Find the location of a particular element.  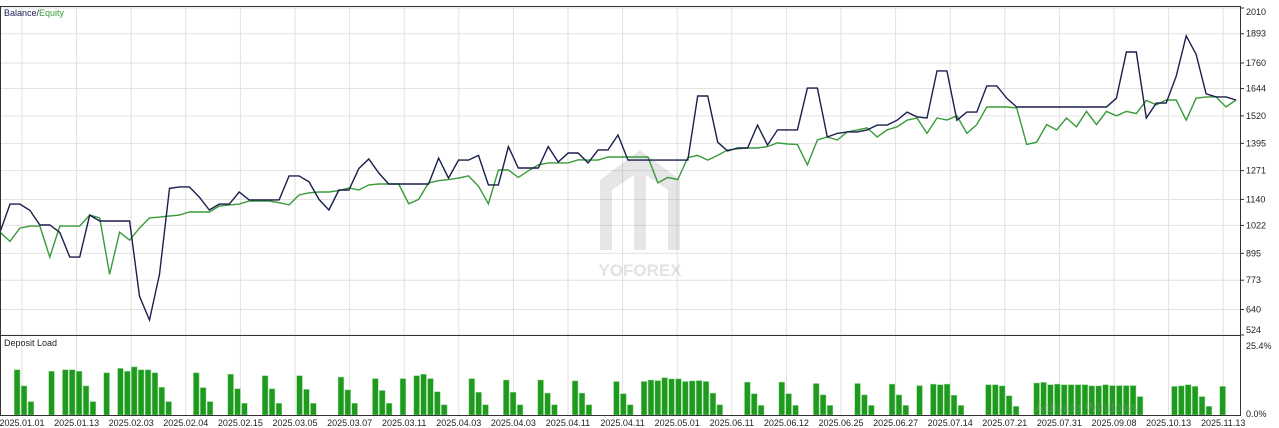

x-tick-label: 2025.02.03 is located at coordinates (131, 423).